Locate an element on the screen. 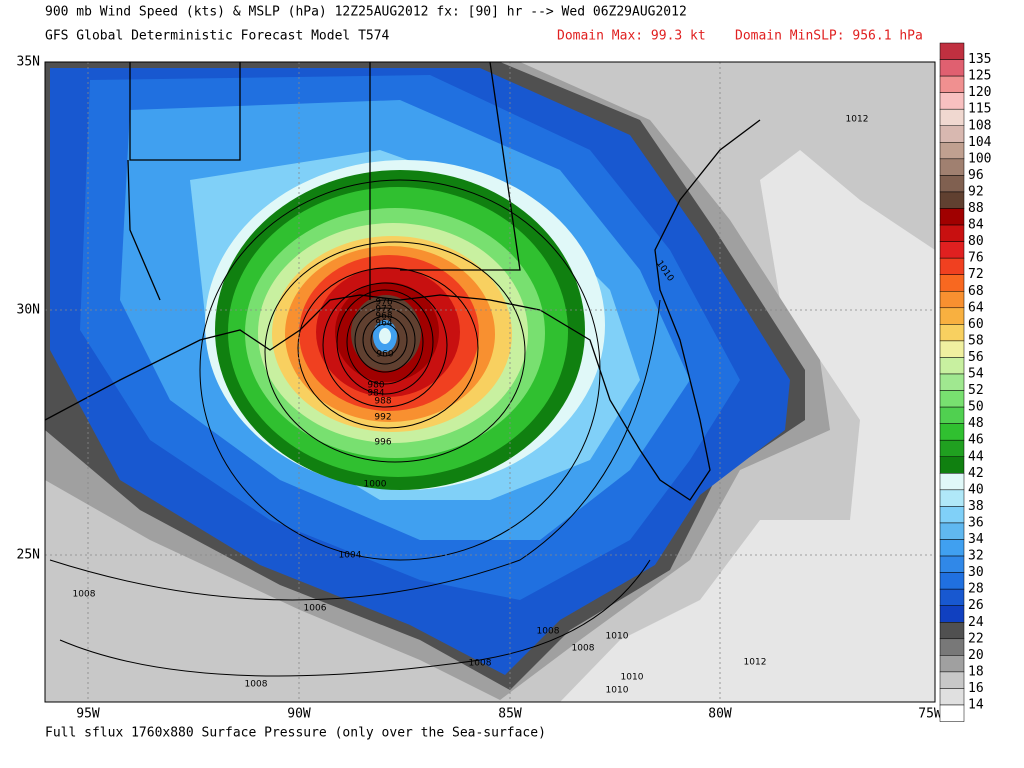 Image resolution: width=1024 pixels, height=768 pixels. colorbar-label: 38 is located at coordinates (976, 506).